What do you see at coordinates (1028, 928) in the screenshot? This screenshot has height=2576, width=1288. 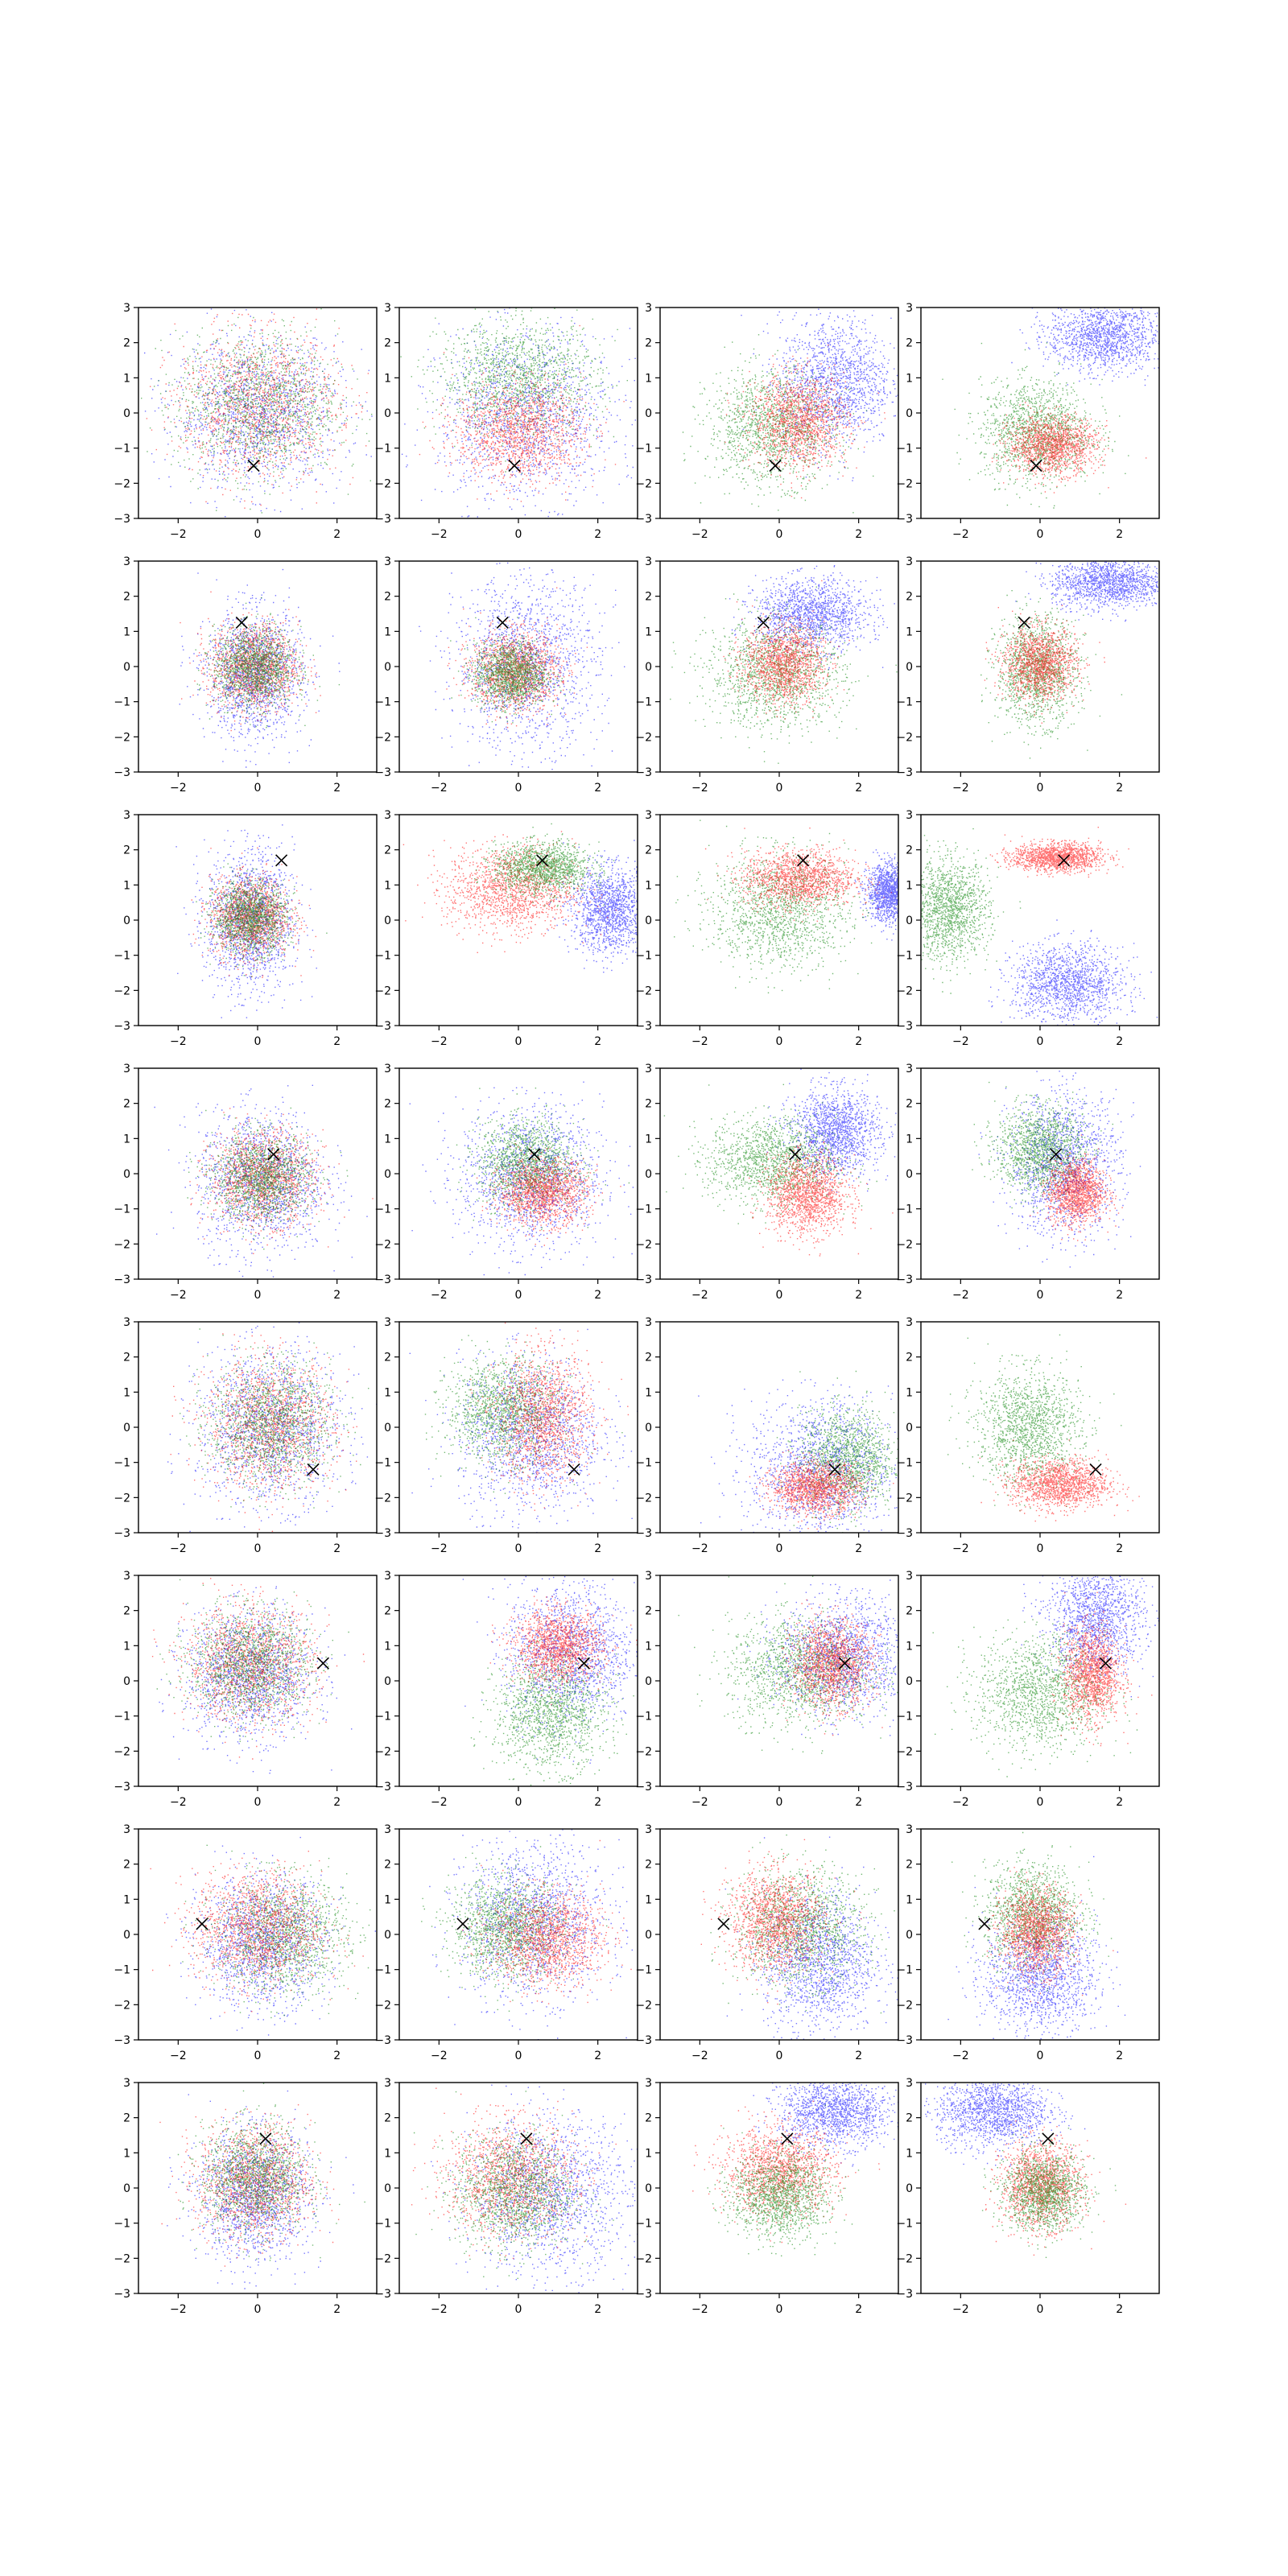 I see `scatter-panel-r3-c4: −2 0 2 −3 −2 −1 0 1 2 3` at bounding box center [1028, 928].